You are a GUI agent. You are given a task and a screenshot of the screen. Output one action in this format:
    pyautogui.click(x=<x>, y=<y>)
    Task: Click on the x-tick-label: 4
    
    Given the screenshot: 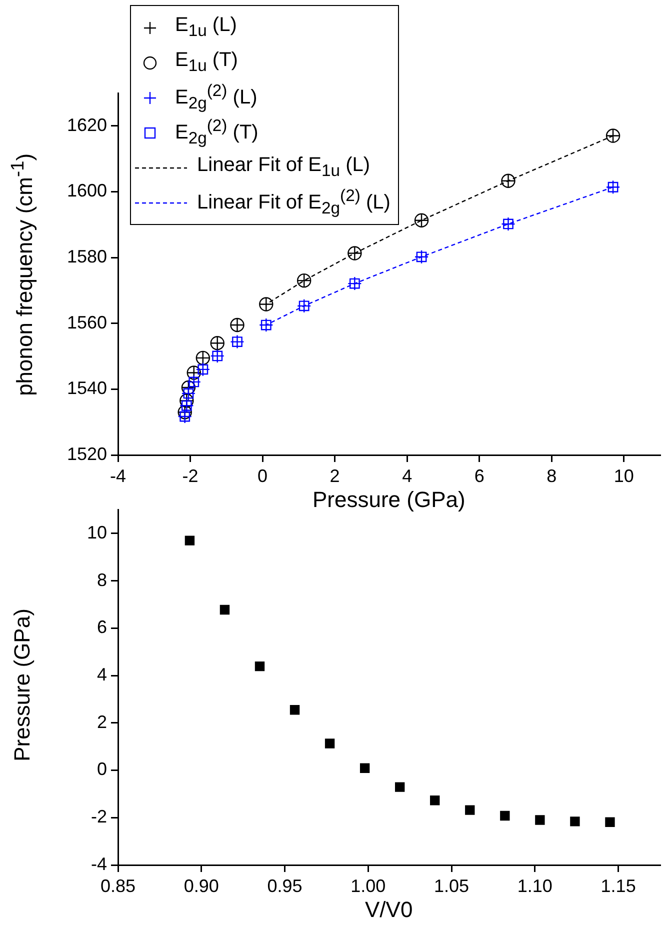 What is the action you would take?
    pyautogui.click(x=407, y=476)
    